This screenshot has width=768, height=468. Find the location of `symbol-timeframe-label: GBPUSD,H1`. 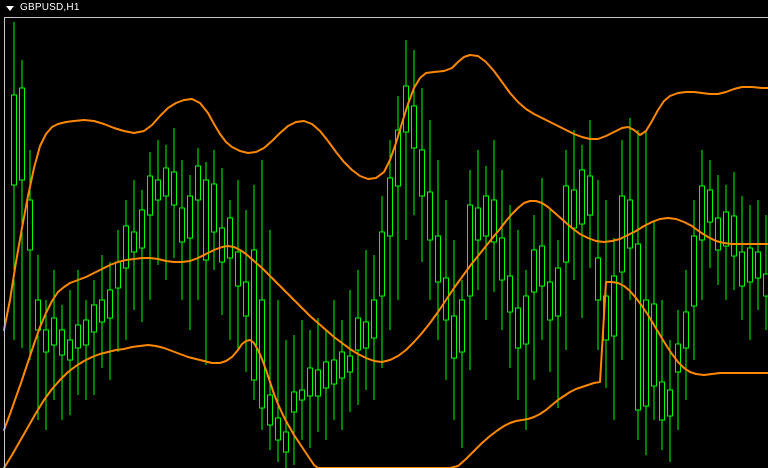

symbol-timeframe-label: GBPUSD,H1 is located at coordinates (50, 7).